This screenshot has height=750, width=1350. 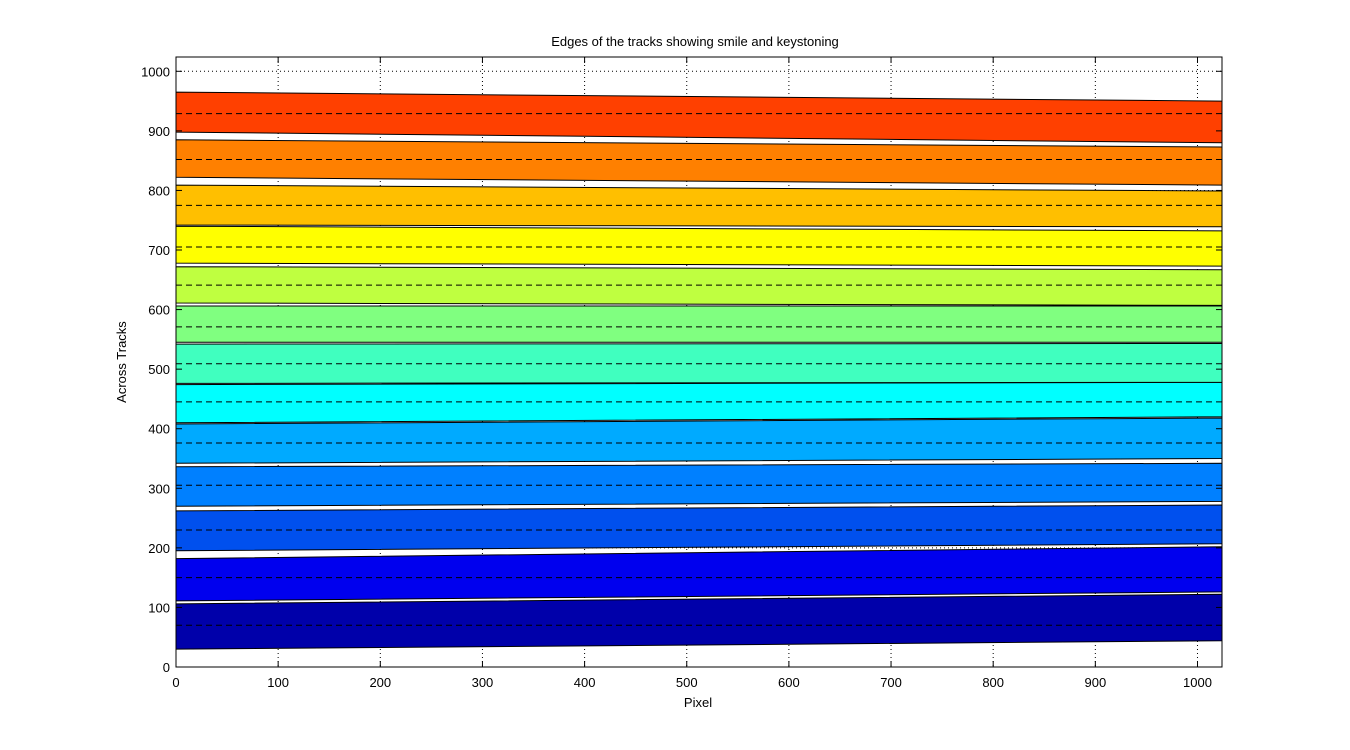 What do you see at coordinates (278, 682) in the screenshot?
I see `x-tick-label: 100` at bounding box center [278, 682].